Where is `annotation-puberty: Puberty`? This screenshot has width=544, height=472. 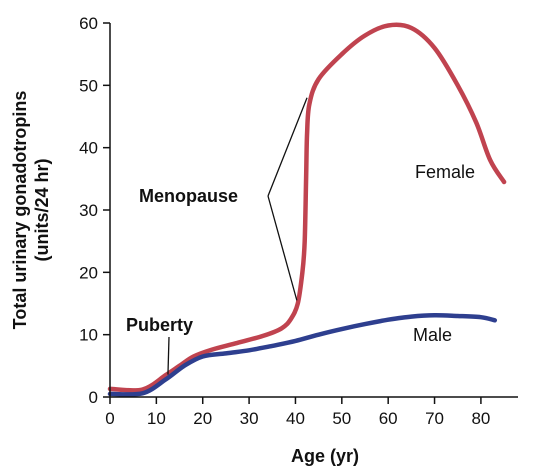 annotation-puberty: Puberty is located at coordinates (159, 325).